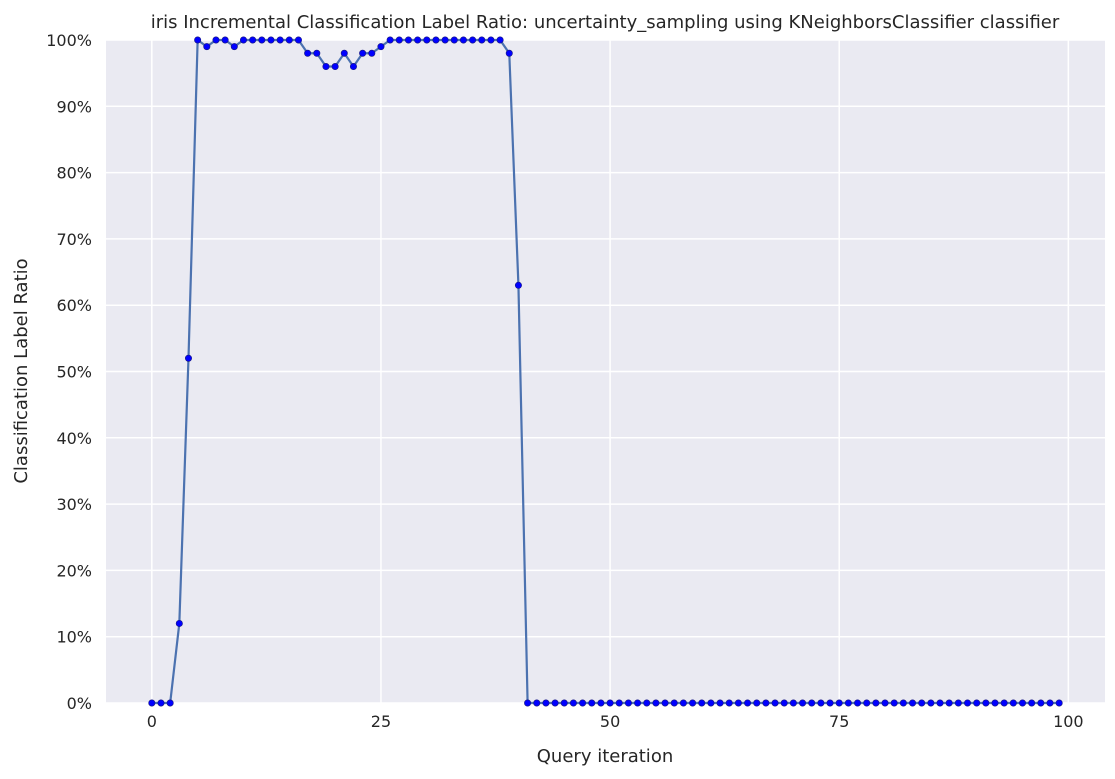 The width and height of the screenshot is (1115, 779). Describe the element at coordinates (74, 438) in the screenshot. I see `y-tick-label: 40%` at that location.